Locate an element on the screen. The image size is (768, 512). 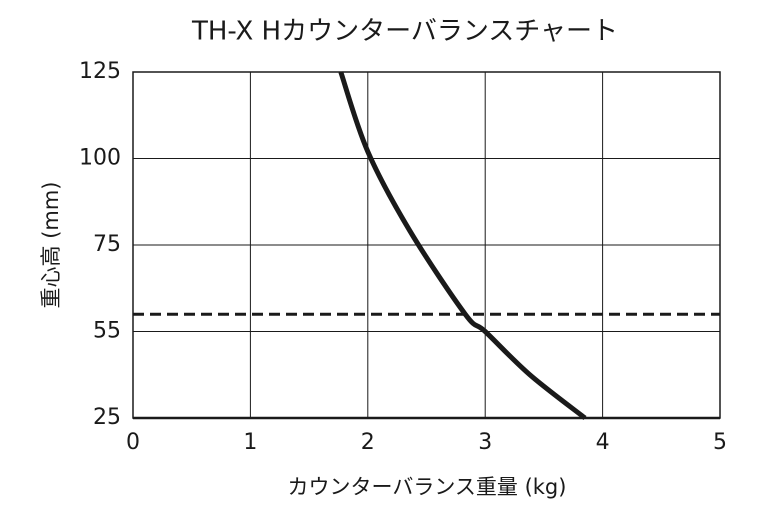
x-tick-label: 0 is located at coordinates (133, 442).